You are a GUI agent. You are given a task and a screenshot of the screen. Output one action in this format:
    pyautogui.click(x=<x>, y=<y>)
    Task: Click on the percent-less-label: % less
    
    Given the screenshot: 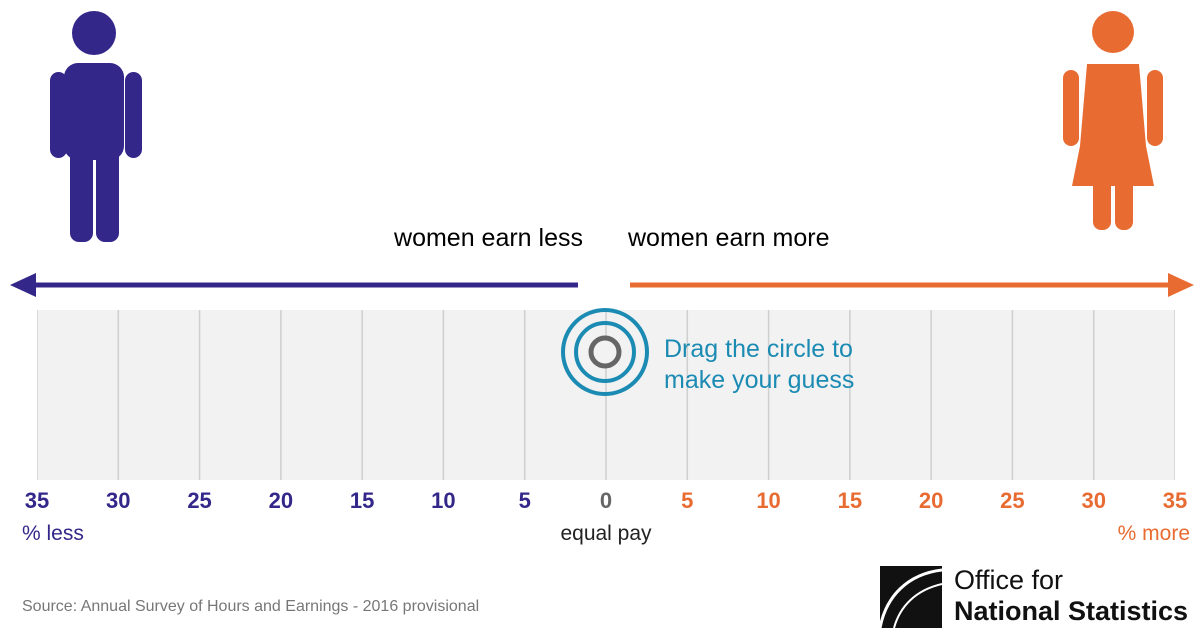 What is the action you would take?
    pyautogui.click(x=53, y=533)
    